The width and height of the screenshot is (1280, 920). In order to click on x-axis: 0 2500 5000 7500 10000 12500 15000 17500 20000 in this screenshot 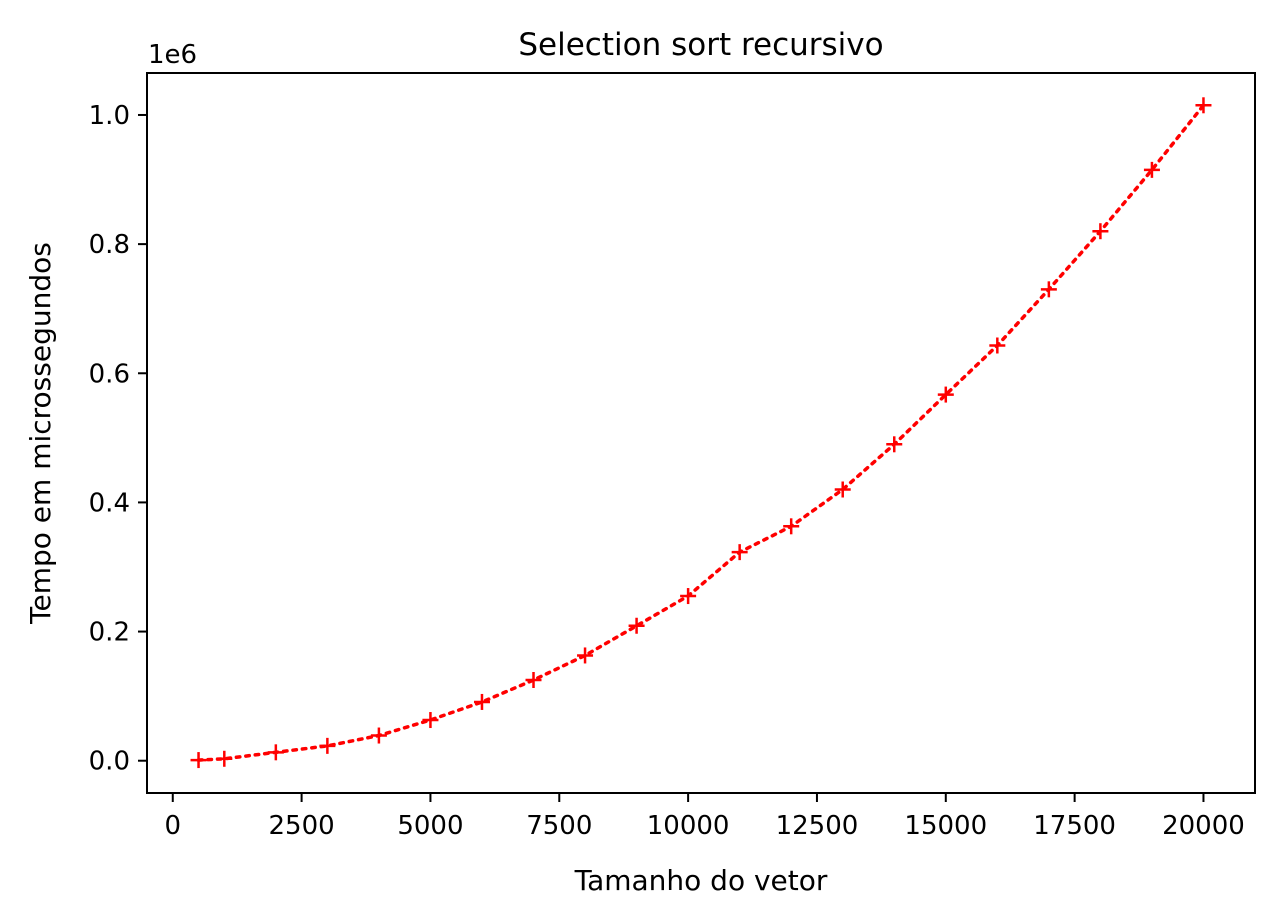, I will do `click(704, 817)`.